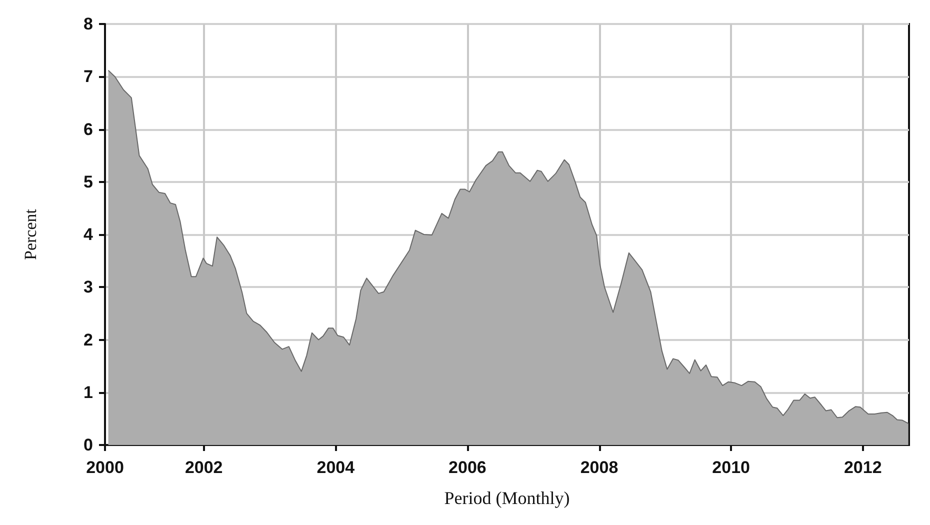  What do you see at coordinates (88, 129) in the screenshot?
I see `y-tick-label: 6` at bounding box center [88, 129].